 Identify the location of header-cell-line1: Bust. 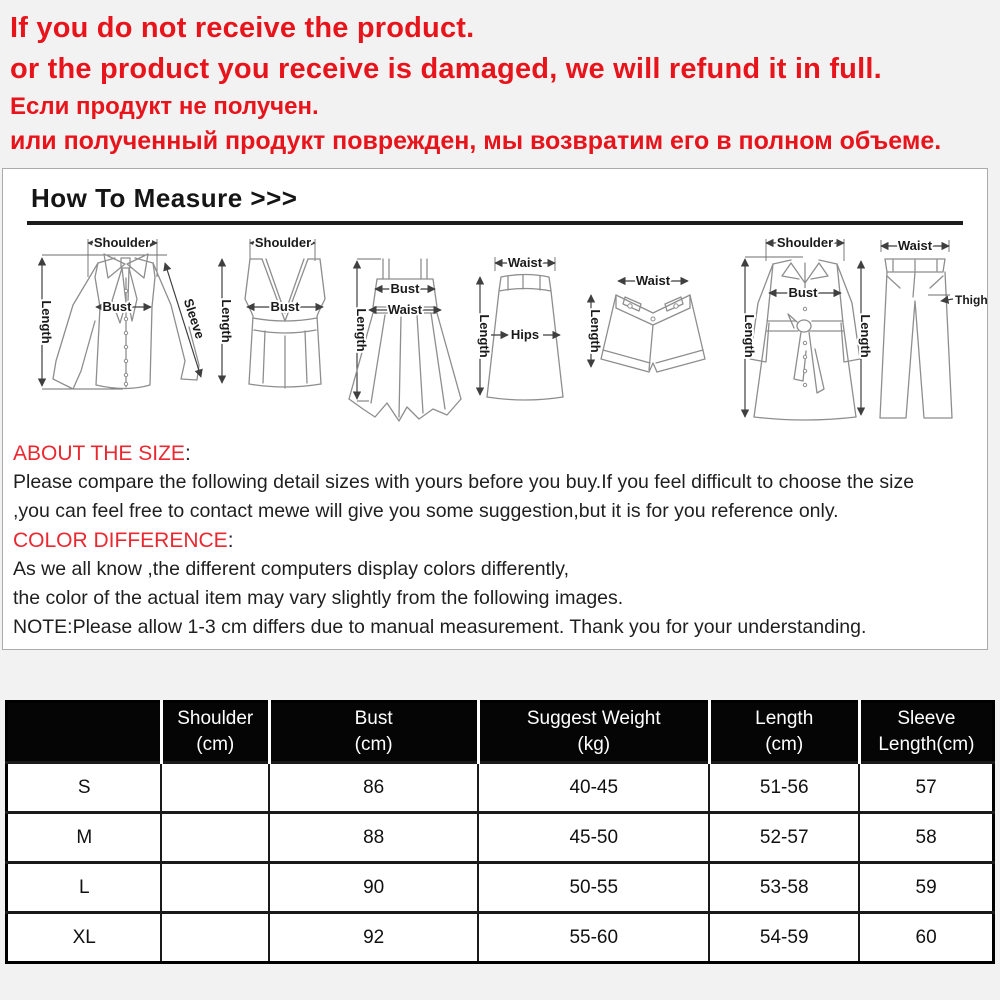
(373, 718).